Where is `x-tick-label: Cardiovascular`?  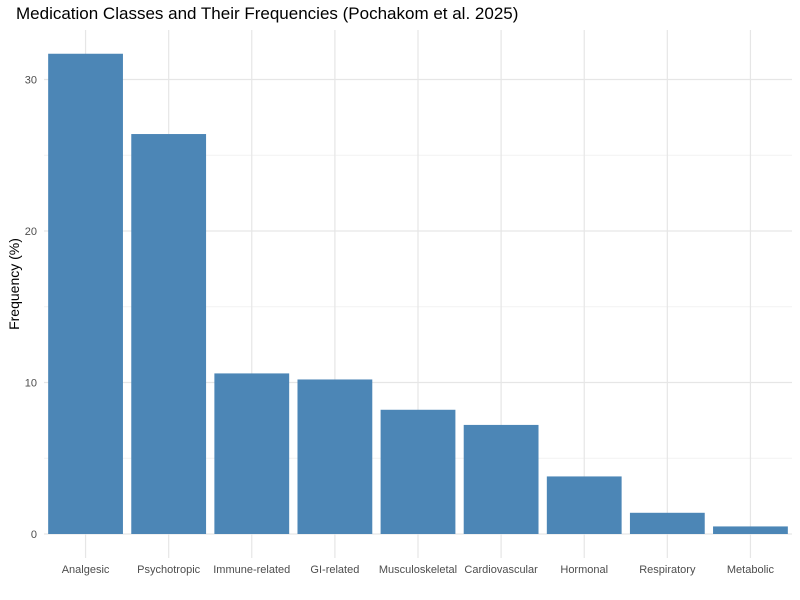
x-tick-label: Cardiovascular is located at coordinates (501, 570).